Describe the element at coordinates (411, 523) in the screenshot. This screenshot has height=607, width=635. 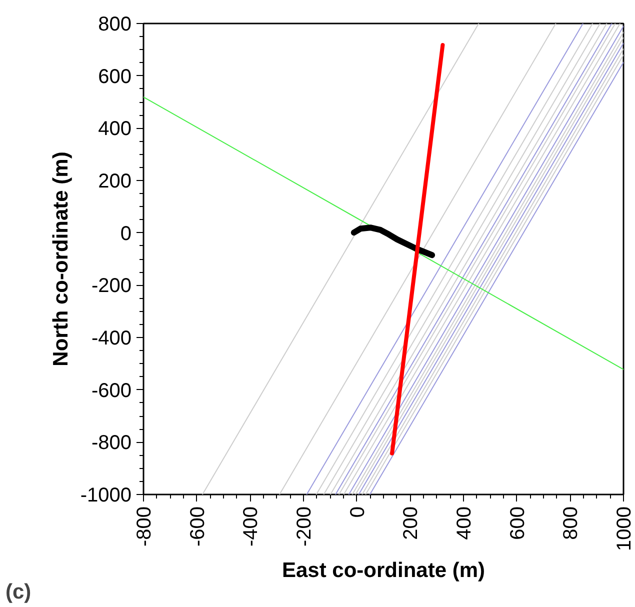
I see `x-tick-label: 200` at that location.